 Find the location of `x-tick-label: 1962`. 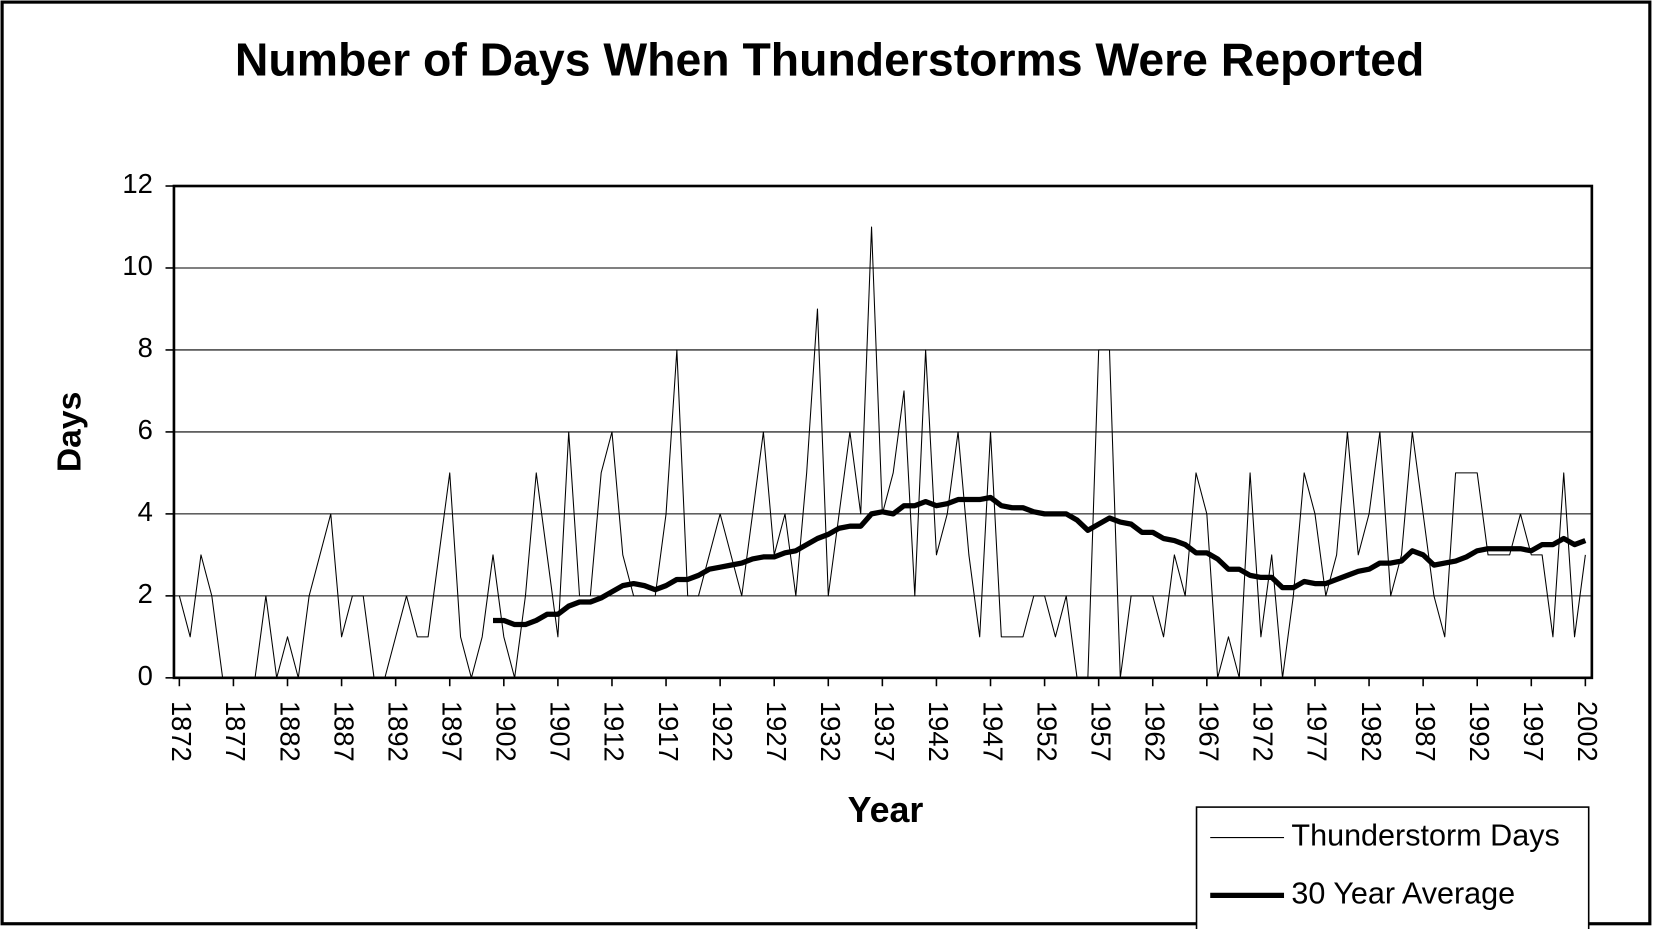

x-tick-label: 1962 is located at coordinates (1154, 731).